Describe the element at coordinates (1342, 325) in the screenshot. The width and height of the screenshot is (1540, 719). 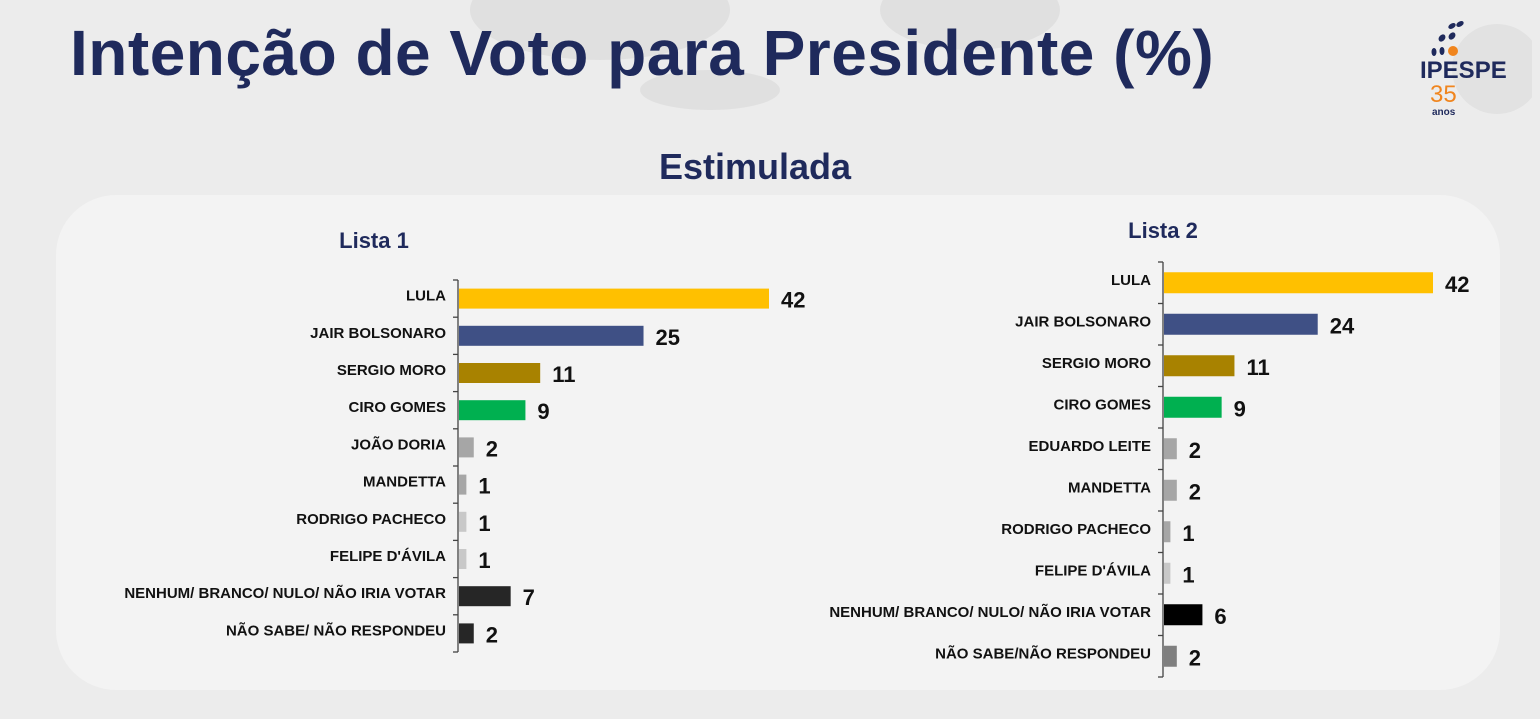
I see `data-label: 24` at that location.